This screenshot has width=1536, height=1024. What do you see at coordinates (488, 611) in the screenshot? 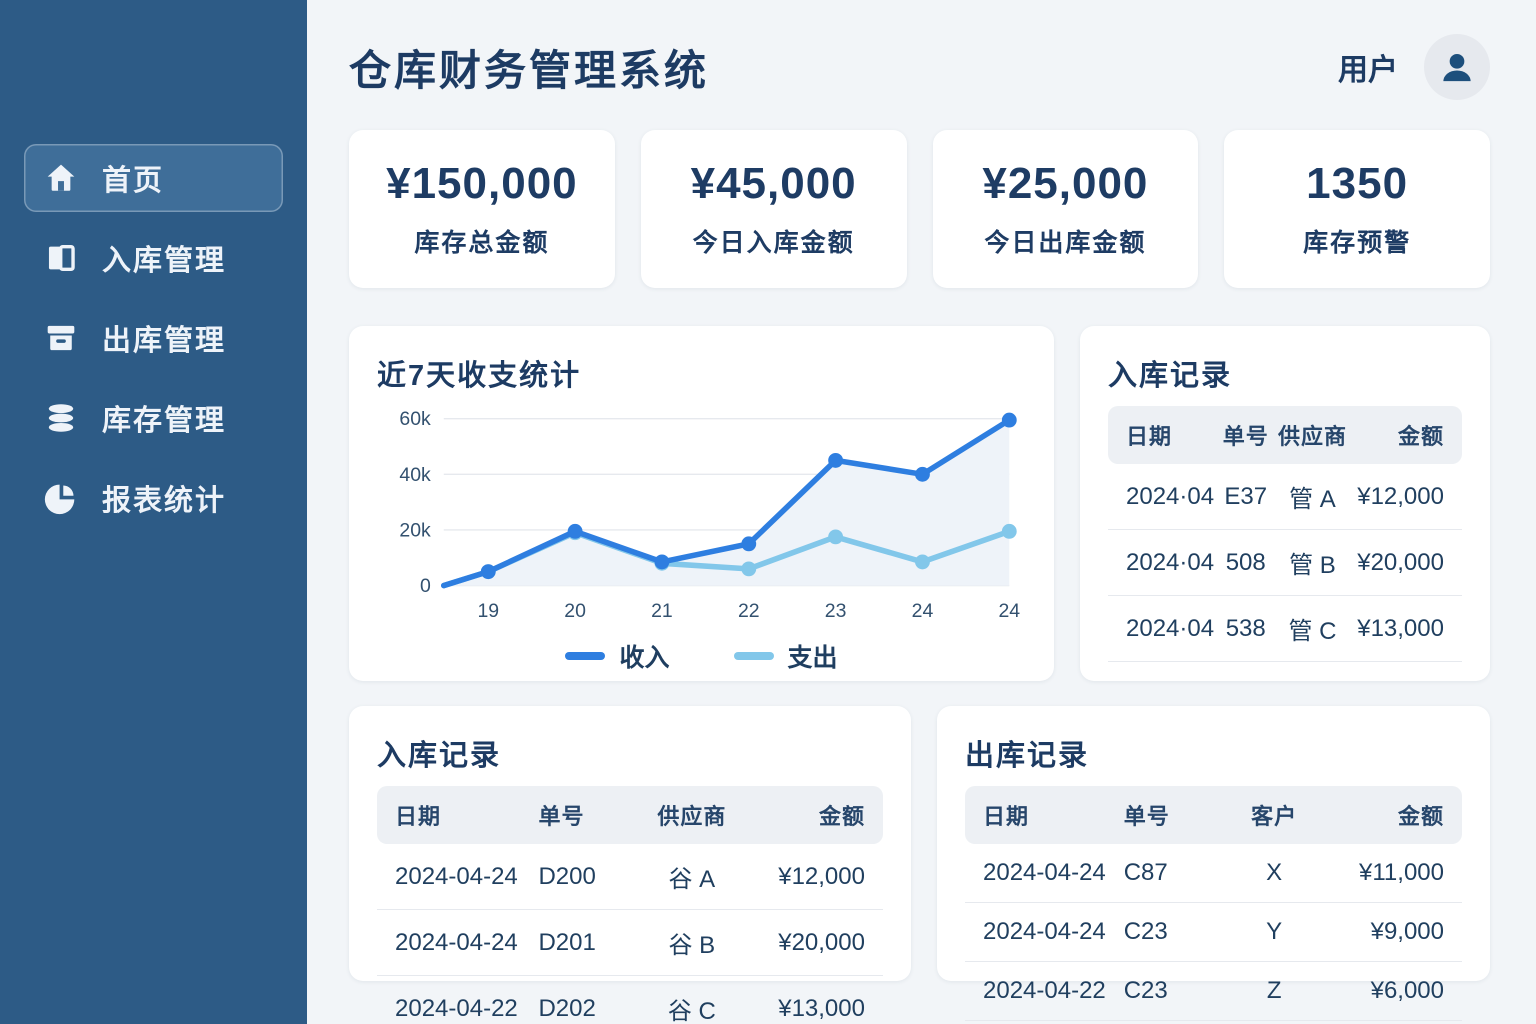
I see `svg-text: 19` at bounding box center [488, 611].